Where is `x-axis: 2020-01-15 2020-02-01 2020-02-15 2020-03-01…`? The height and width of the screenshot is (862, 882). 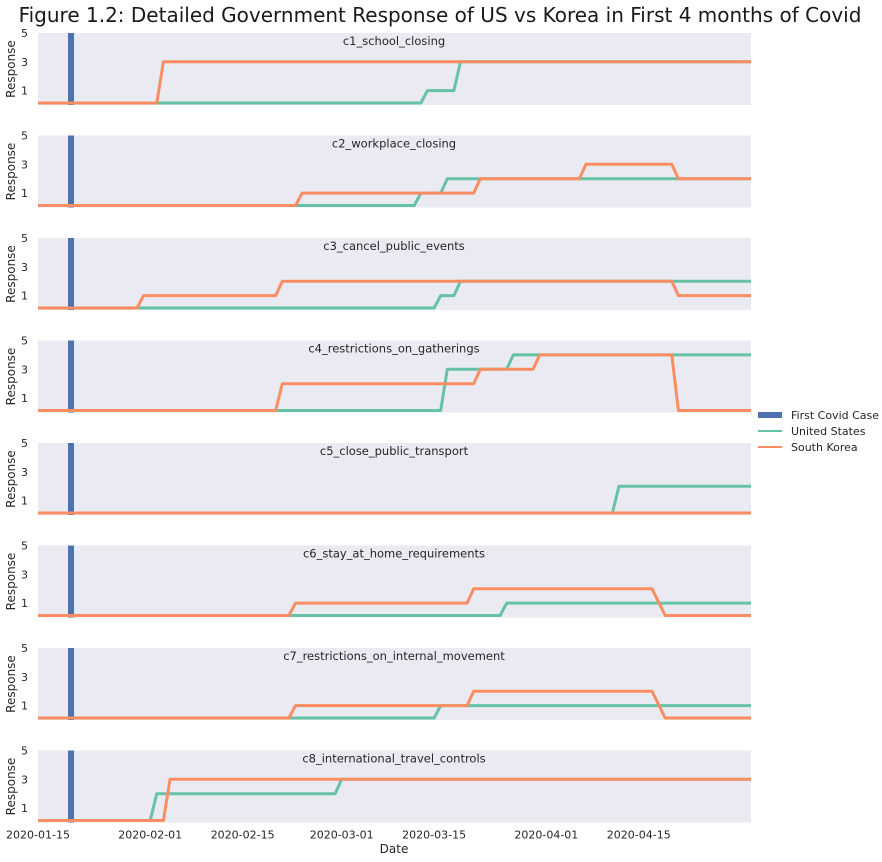 x-axis: 2020-01-15 2020-02-01 2020-02-15 2020-03-01… is located at coordinates (338, 835).